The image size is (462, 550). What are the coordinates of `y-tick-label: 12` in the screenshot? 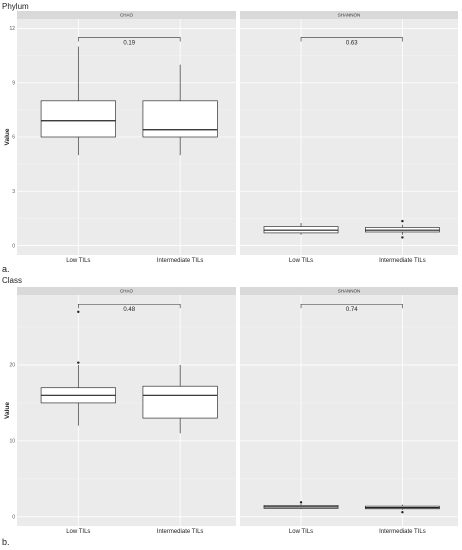 It's located at (12, 29).